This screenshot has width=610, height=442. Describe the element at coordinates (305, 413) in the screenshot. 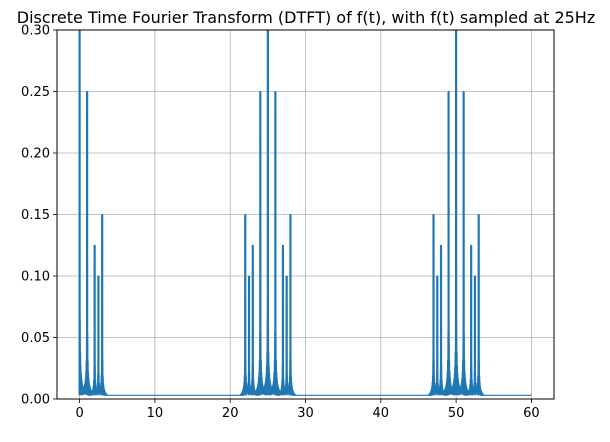

I see `x-tick-label: 30` at that location.